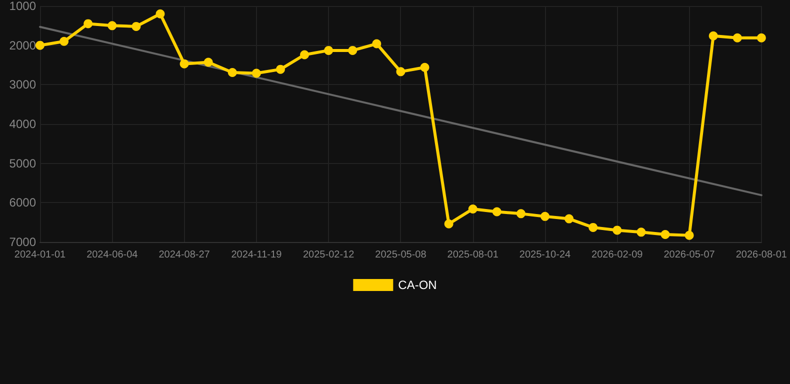 This screenshot has width=790, height=384. Describe the element at coordinates (22, 124) in the screenshot. I see `y-tick-label: 4000` at that location.